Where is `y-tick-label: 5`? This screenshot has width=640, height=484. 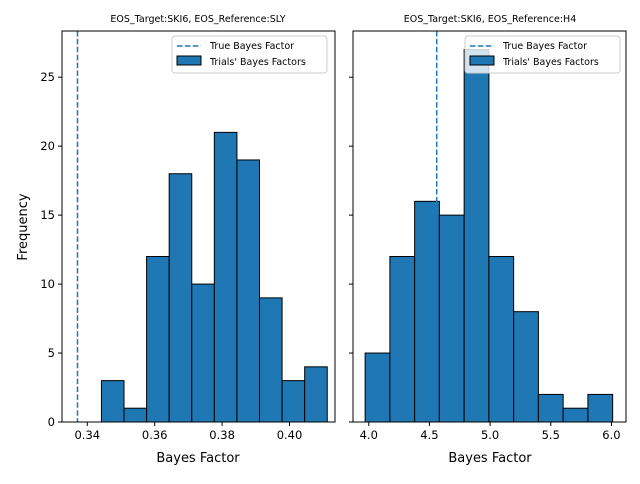 y-tick-label: 5 is located at coordinates (51, 353).